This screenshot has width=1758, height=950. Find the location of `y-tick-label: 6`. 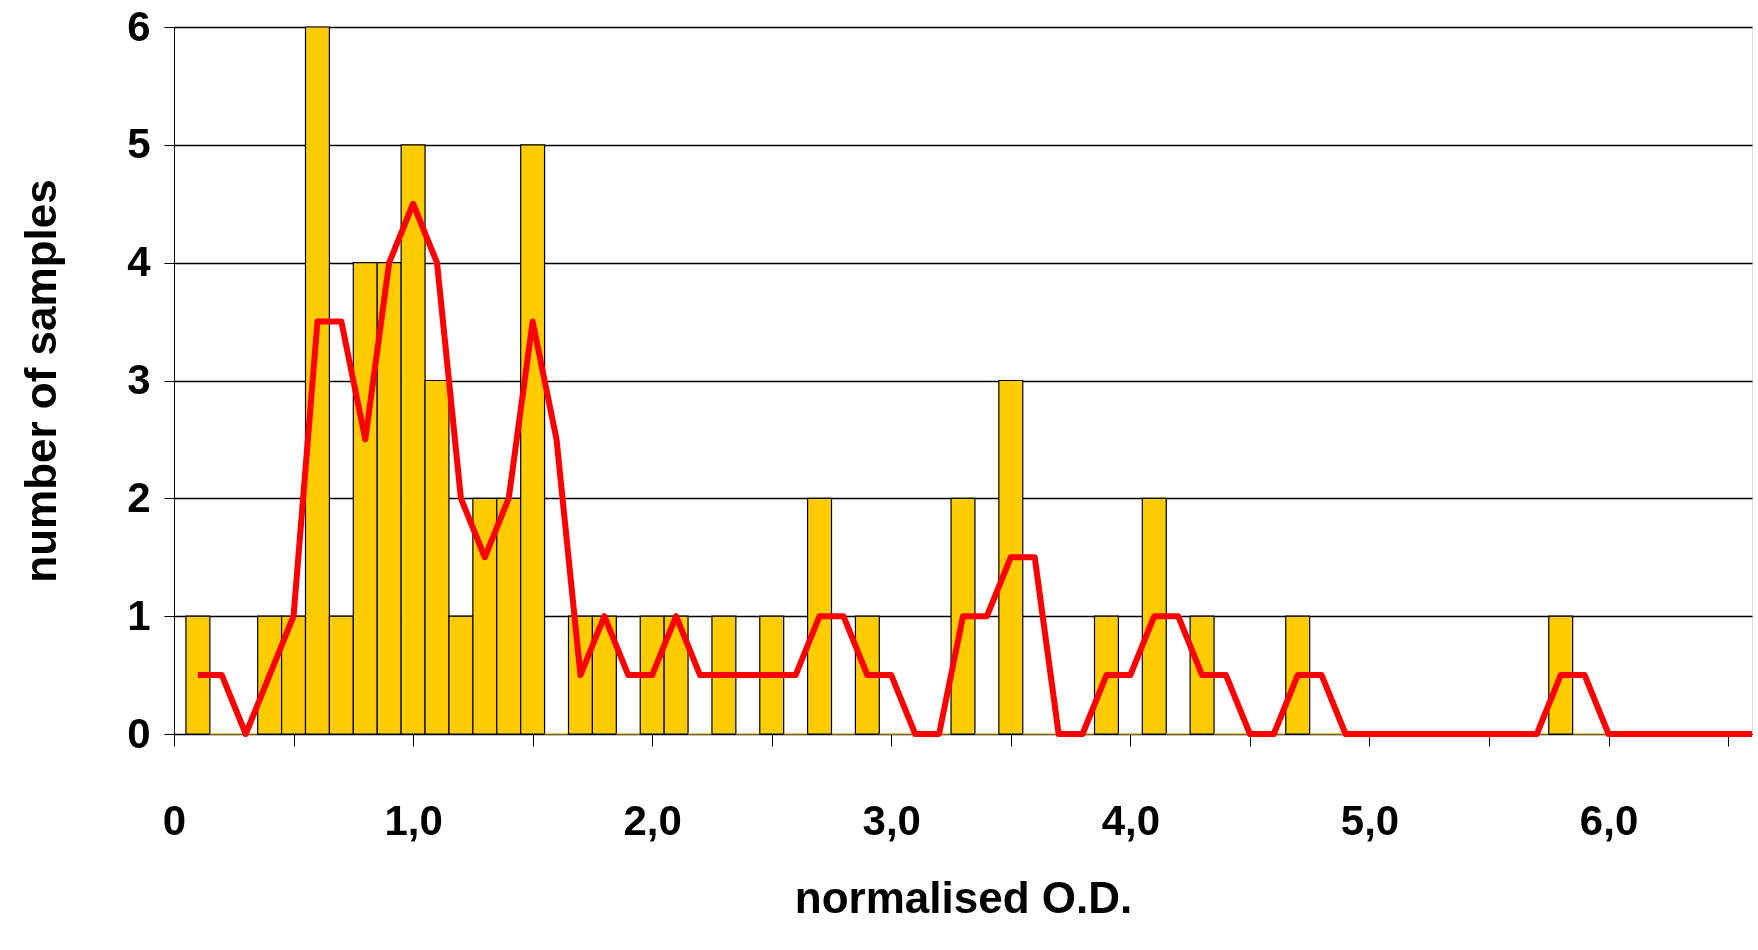

y-tick-label: 6 is located at coordinates (139, 26).